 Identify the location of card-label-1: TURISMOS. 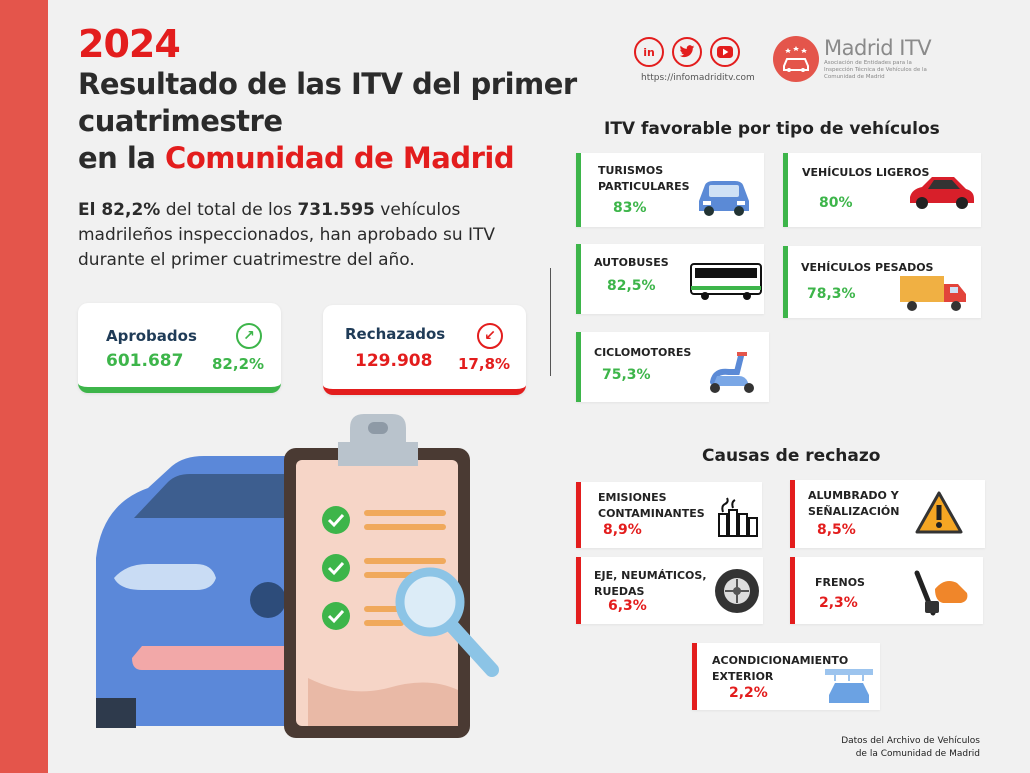
(631, 170).